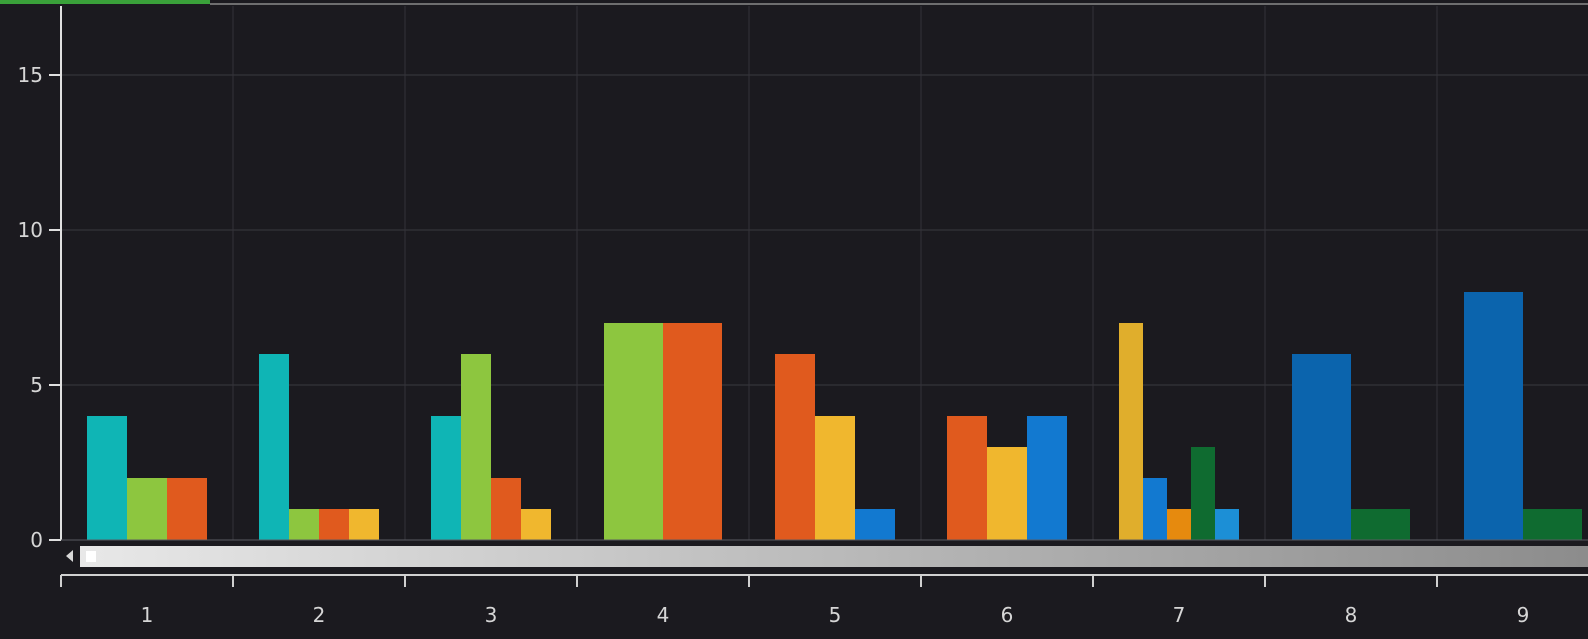 The width and height of the screenshot is (1588, 639). What do you see at coordinates (91, 556) in the screenshot?
I see `scrollbar-thumb` at bounding box center [91, 556].